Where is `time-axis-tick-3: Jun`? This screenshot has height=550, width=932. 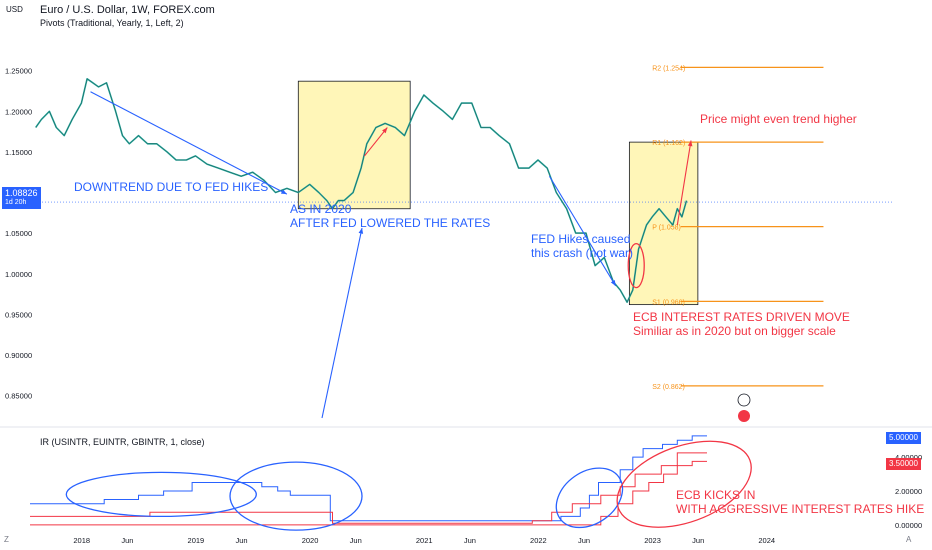
time-axis-tick-3: Jun is located at coordinates (241, 540).